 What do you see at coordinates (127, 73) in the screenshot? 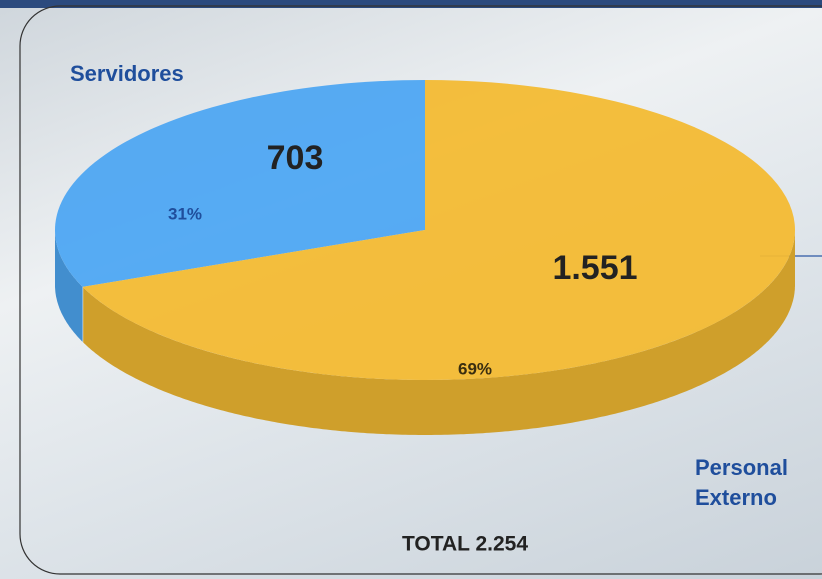
I see `category-label: Servidores` at bounding box center [127, 73].